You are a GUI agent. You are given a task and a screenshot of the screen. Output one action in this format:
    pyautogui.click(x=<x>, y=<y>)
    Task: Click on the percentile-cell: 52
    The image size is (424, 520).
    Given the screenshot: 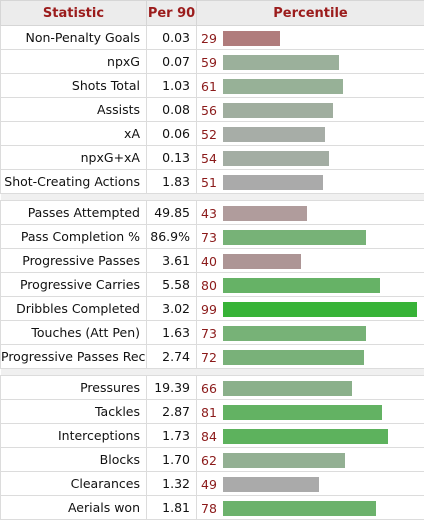 What is the action you would take?
    pyautogui.click(x=310, y=134)
    